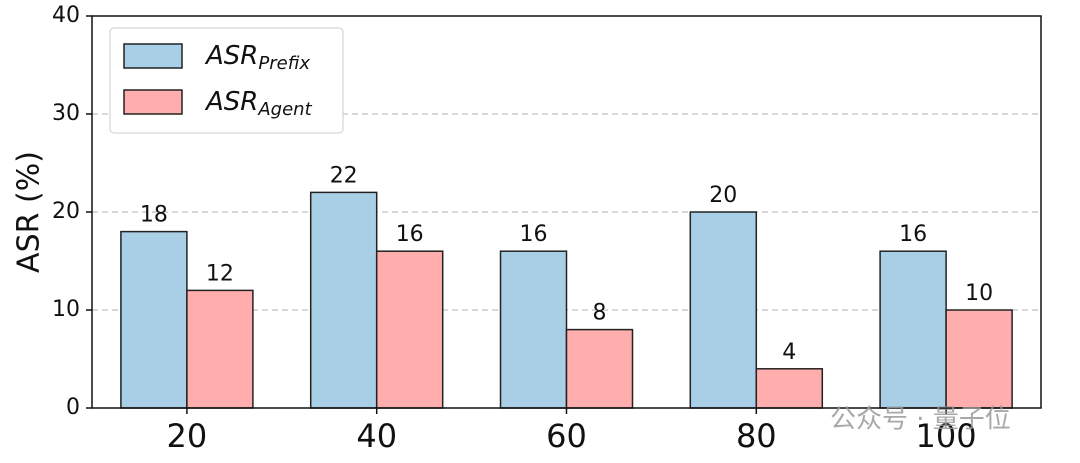 This screenshot has width=1080, height=463. What do you see at coordinates (66, 309) in the screenshot?
I see `y-tick-label: 10` at bounding box center [66, 309].